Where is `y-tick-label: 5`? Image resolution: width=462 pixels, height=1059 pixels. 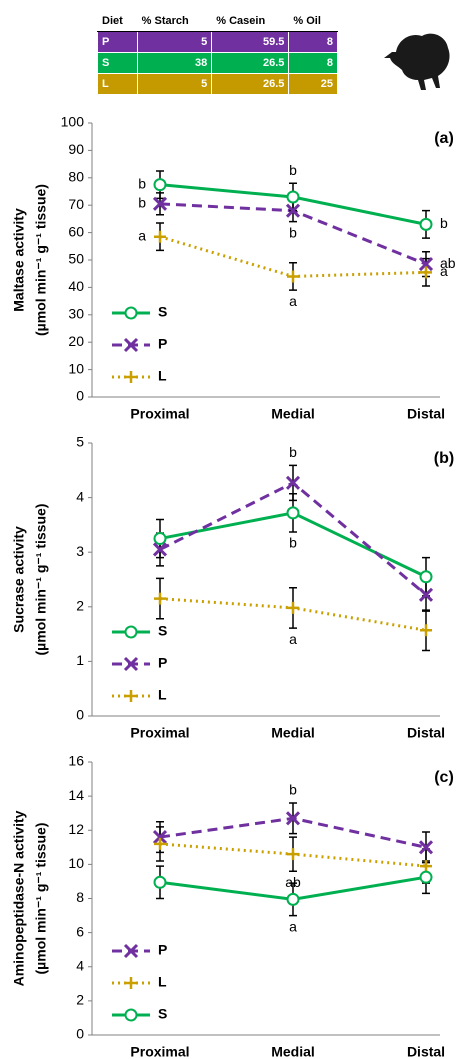 y-tick-label: 5 is located at coordinates (80, 442).